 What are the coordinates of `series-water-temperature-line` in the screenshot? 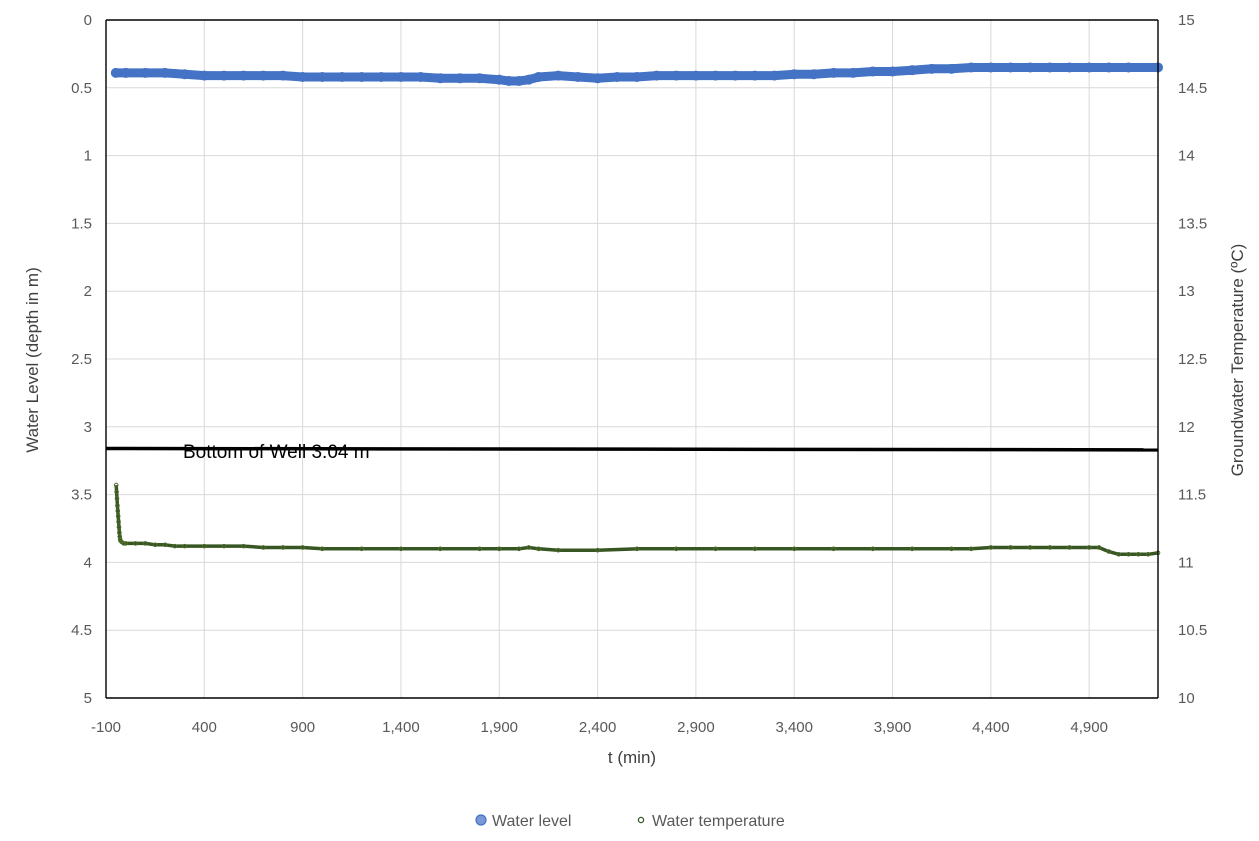 It's located at (636, 520).